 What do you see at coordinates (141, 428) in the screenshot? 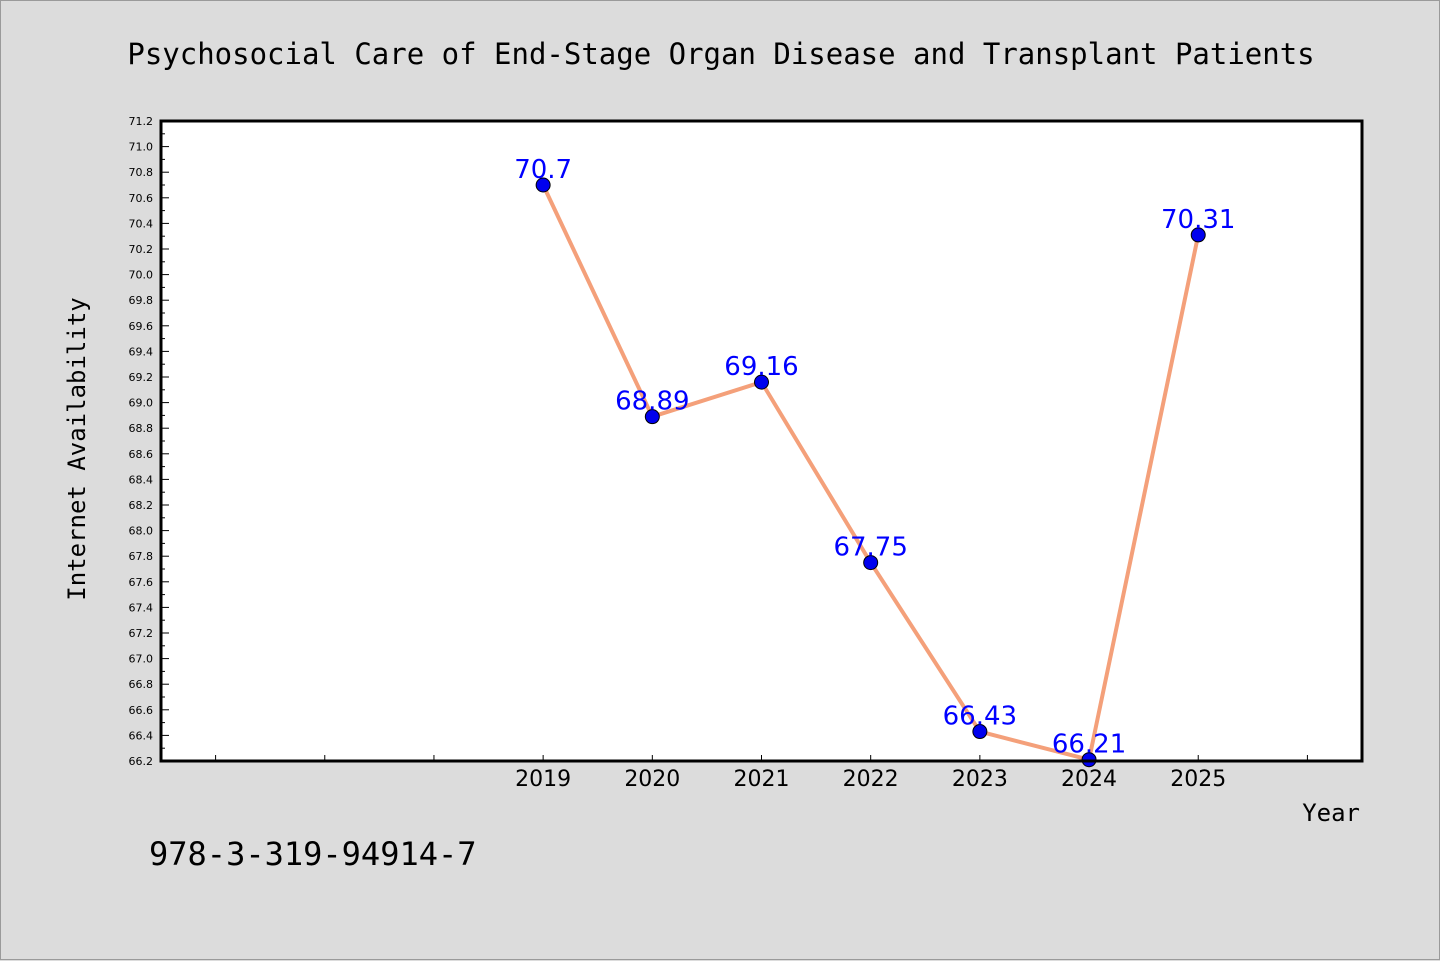
I see `y-tick-label: 68.8` at bounding box center [141, 428].